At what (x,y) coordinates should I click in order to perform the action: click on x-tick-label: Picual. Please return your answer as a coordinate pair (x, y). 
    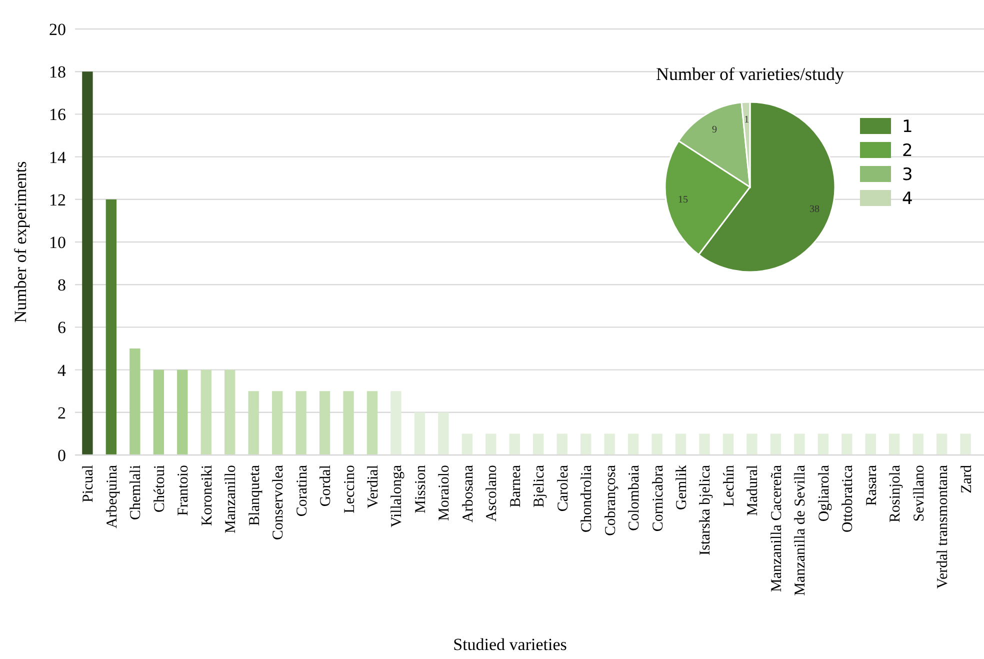
    Looking at the image, I should click on (88, 483).